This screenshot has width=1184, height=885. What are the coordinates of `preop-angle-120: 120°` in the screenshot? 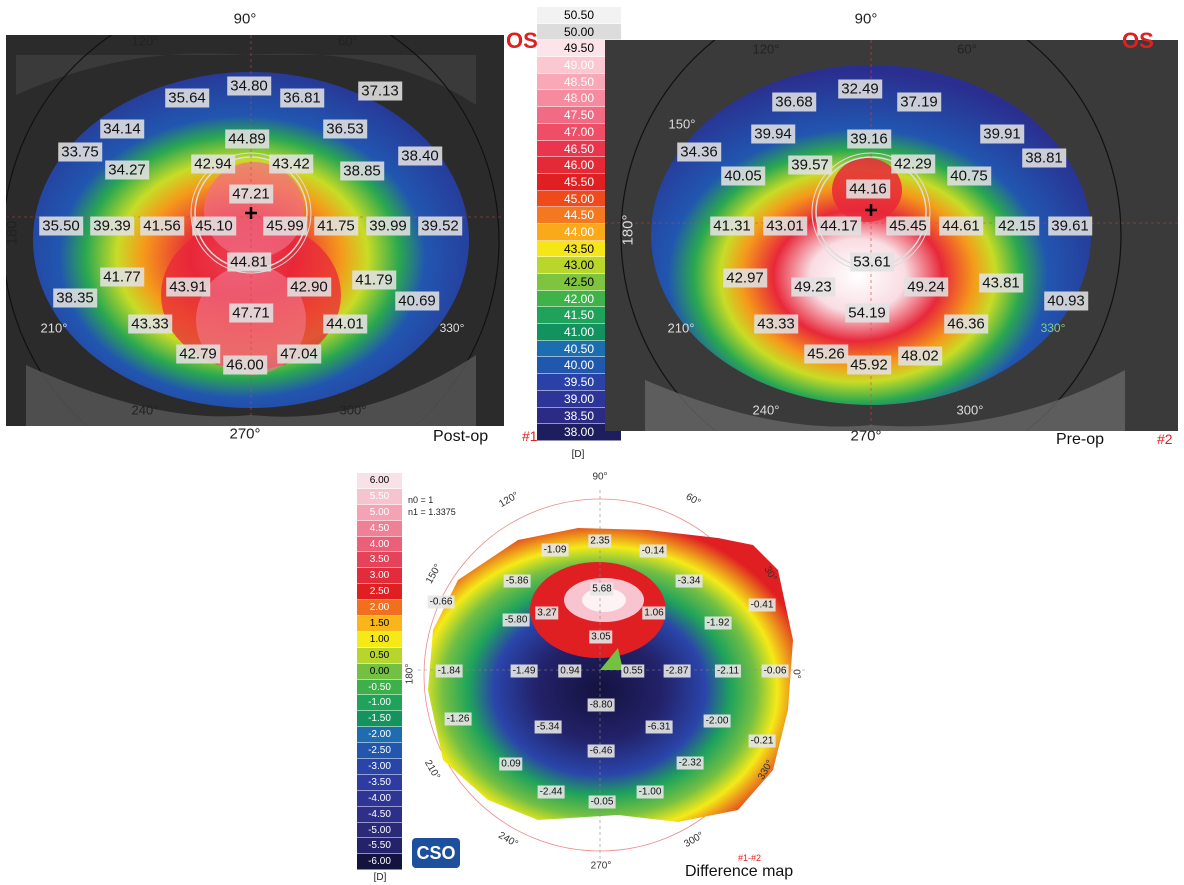 It's located at (766, 49).